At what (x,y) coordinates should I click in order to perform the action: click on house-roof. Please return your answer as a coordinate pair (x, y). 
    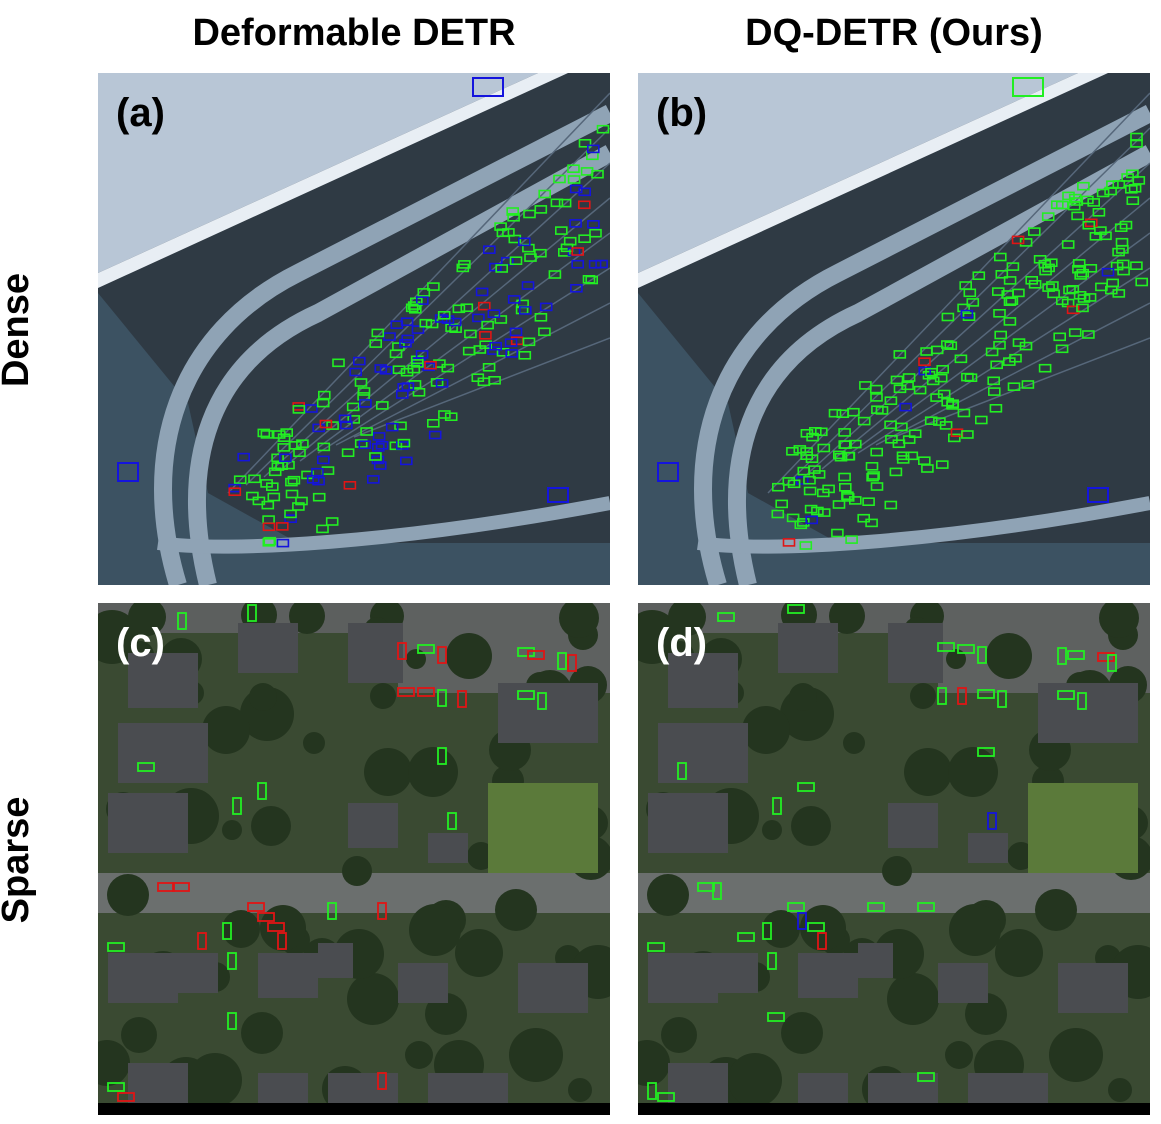
    Looking at the image, I should click on (915, 653).